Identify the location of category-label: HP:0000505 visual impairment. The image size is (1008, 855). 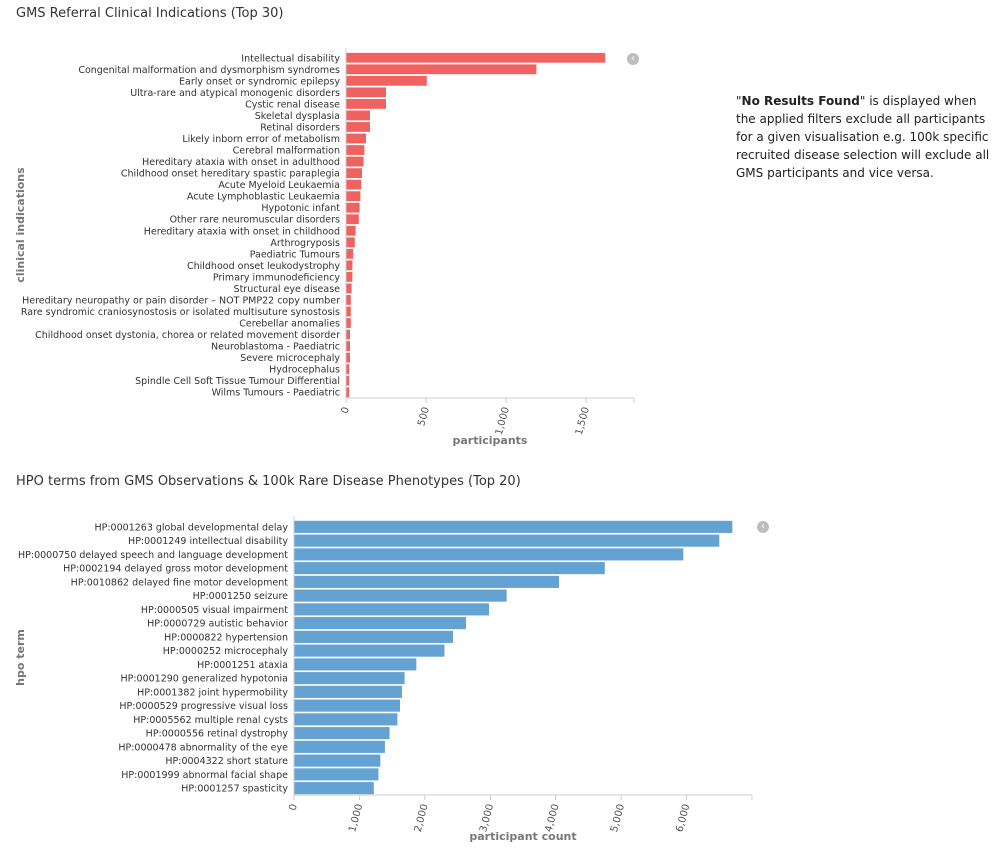
(214, 610).